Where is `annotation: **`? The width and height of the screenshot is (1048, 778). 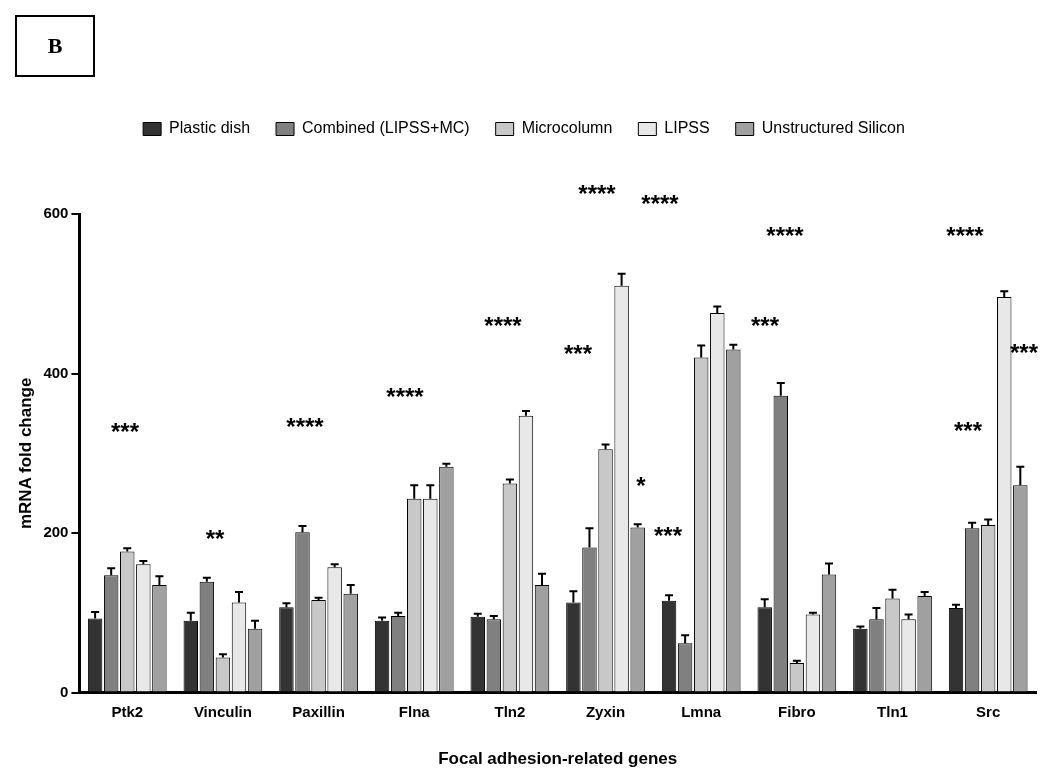
annotation: ** is located at coordinates (215, 538).